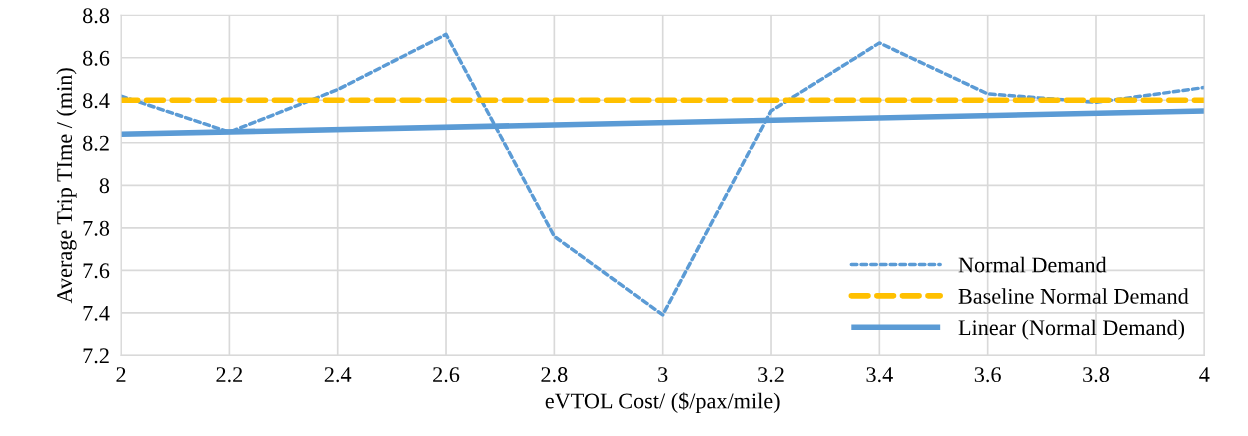  I want to click on y-tick-label: 8.8, so click(96, 16).